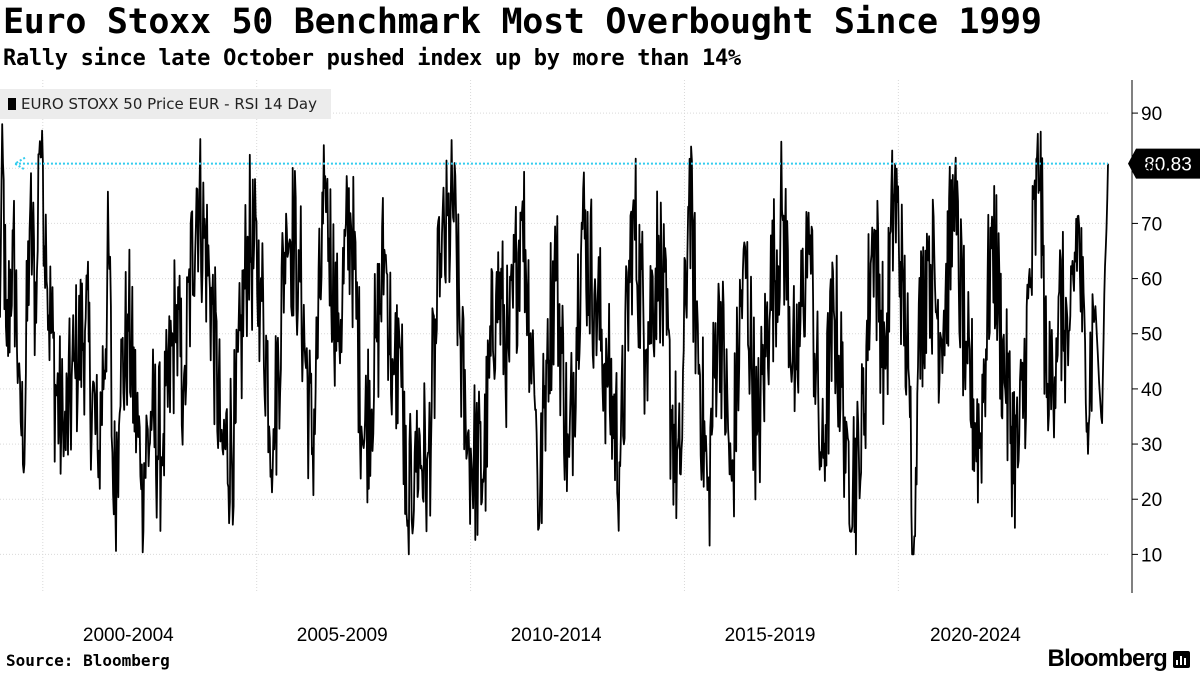  Describe the element at coordinates (1151, 224) in the screenshot. I see `y-tick-label: 70` at that location.